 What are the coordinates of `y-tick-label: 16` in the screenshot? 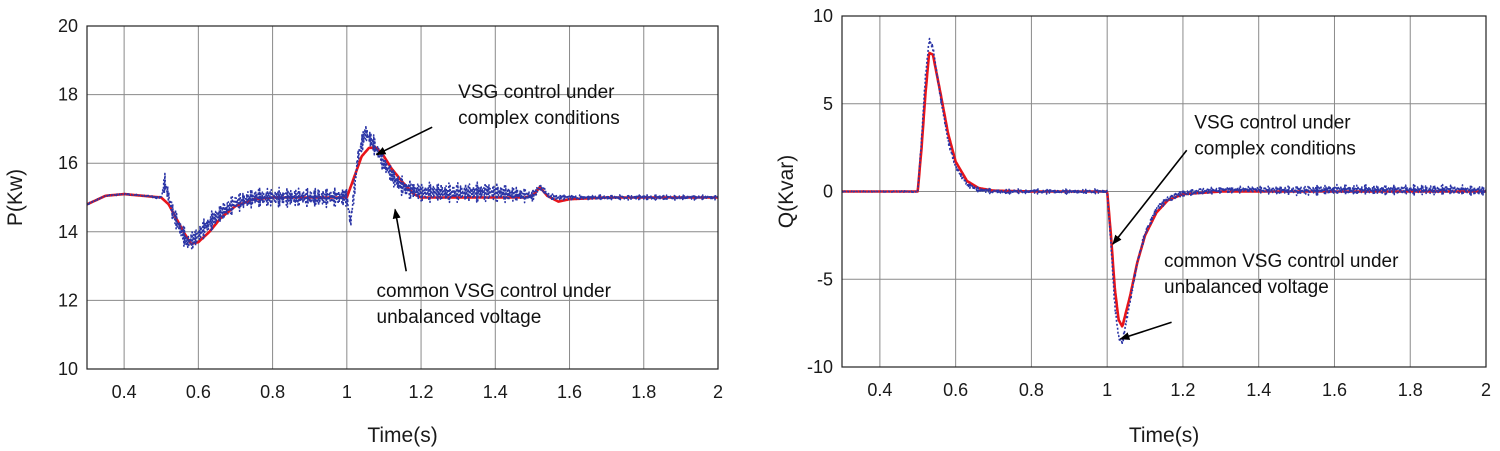 It's located at (68, 163).